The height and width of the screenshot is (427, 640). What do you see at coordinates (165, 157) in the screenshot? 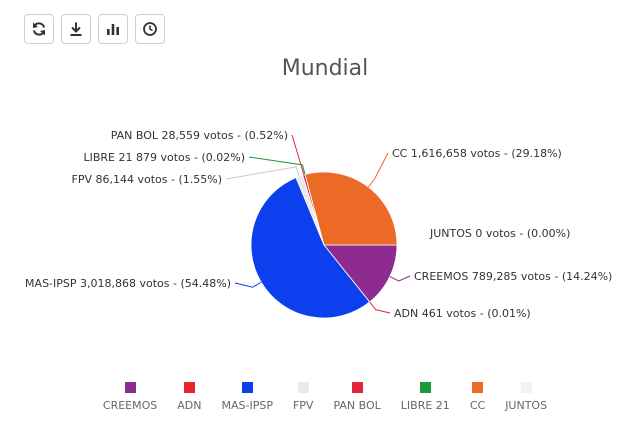
I see `data-label-libre-21: LIBRE 21 879 votos - (0.02%)` at bounding box center [165, 157].